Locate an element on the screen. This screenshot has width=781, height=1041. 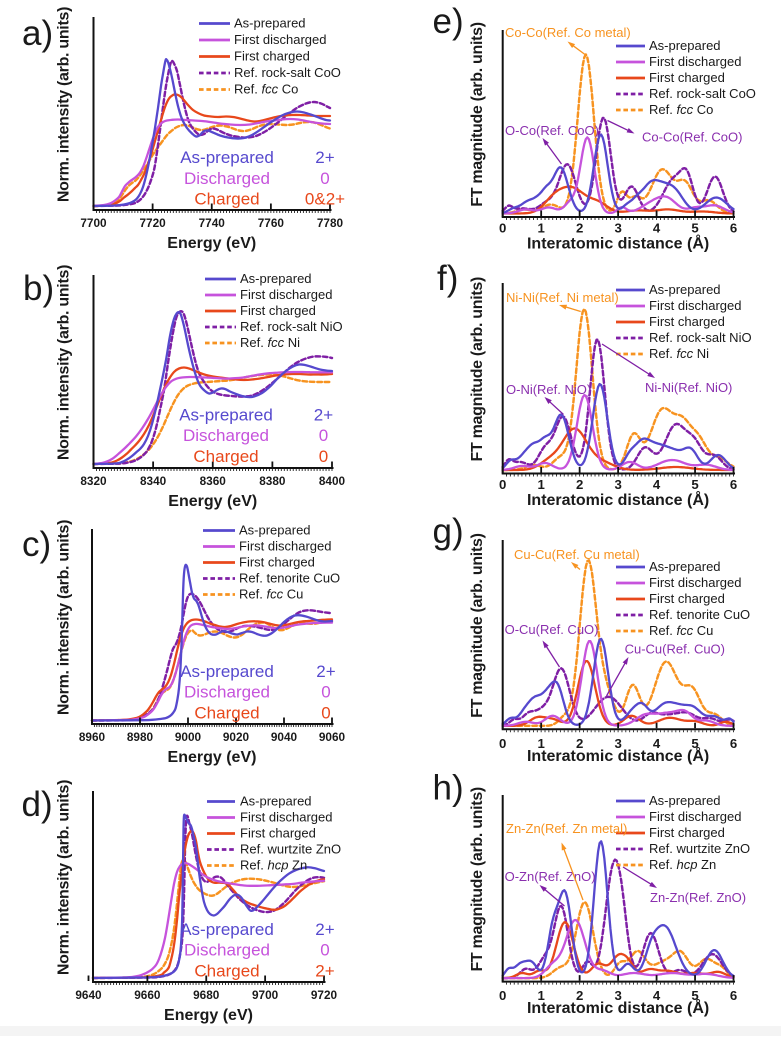
svg-text: a) is located at coordinates (37, 33).